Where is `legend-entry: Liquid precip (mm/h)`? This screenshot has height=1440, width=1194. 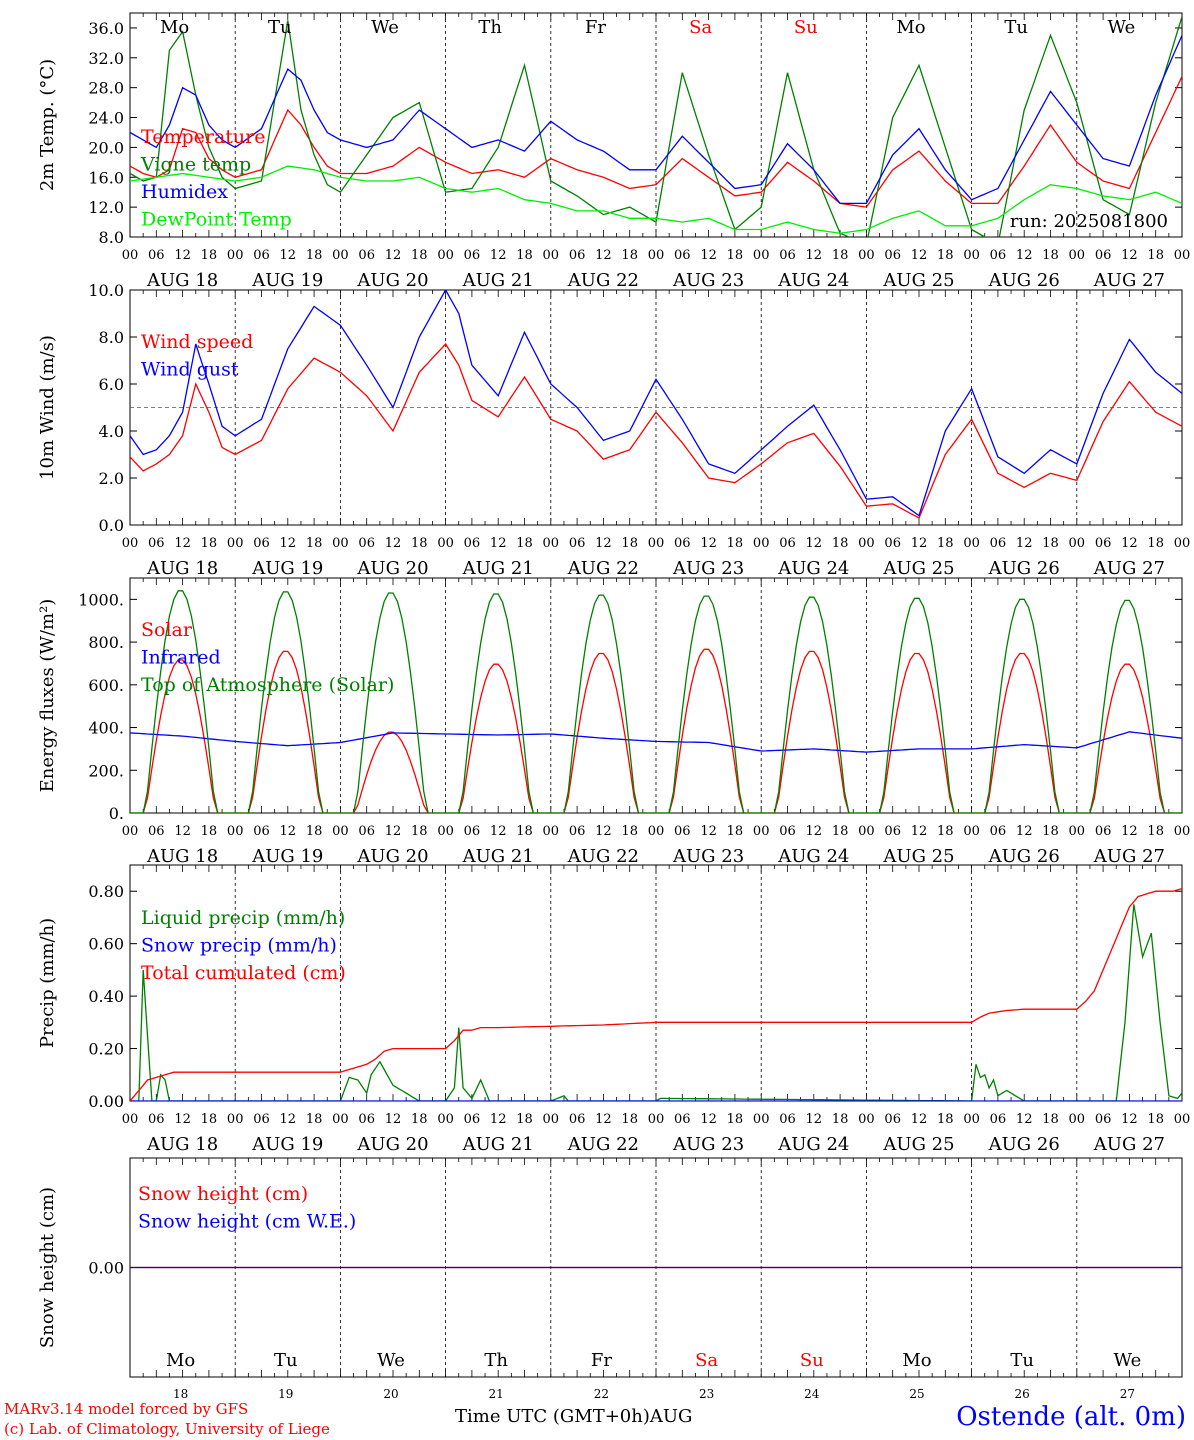 legend-entry: Liquid precip (mm/h) is located at coordinates (243, 918).